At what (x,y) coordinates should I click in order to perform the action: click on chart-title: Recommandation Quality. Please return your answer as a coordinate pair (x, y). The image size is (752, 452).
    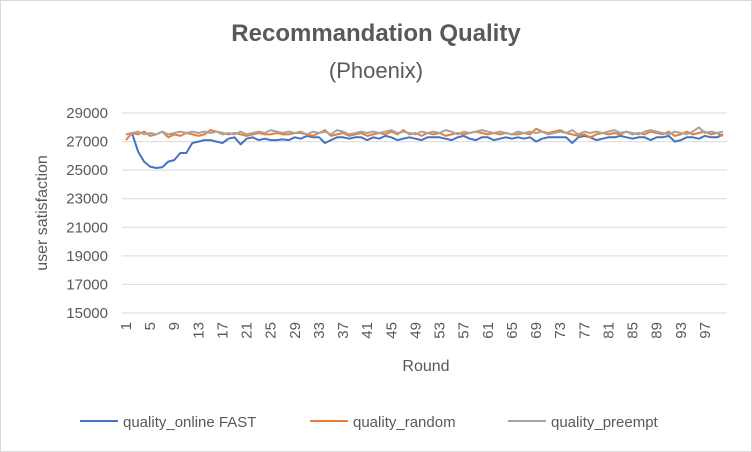
    Looking at the image, I should click on (376, 33).